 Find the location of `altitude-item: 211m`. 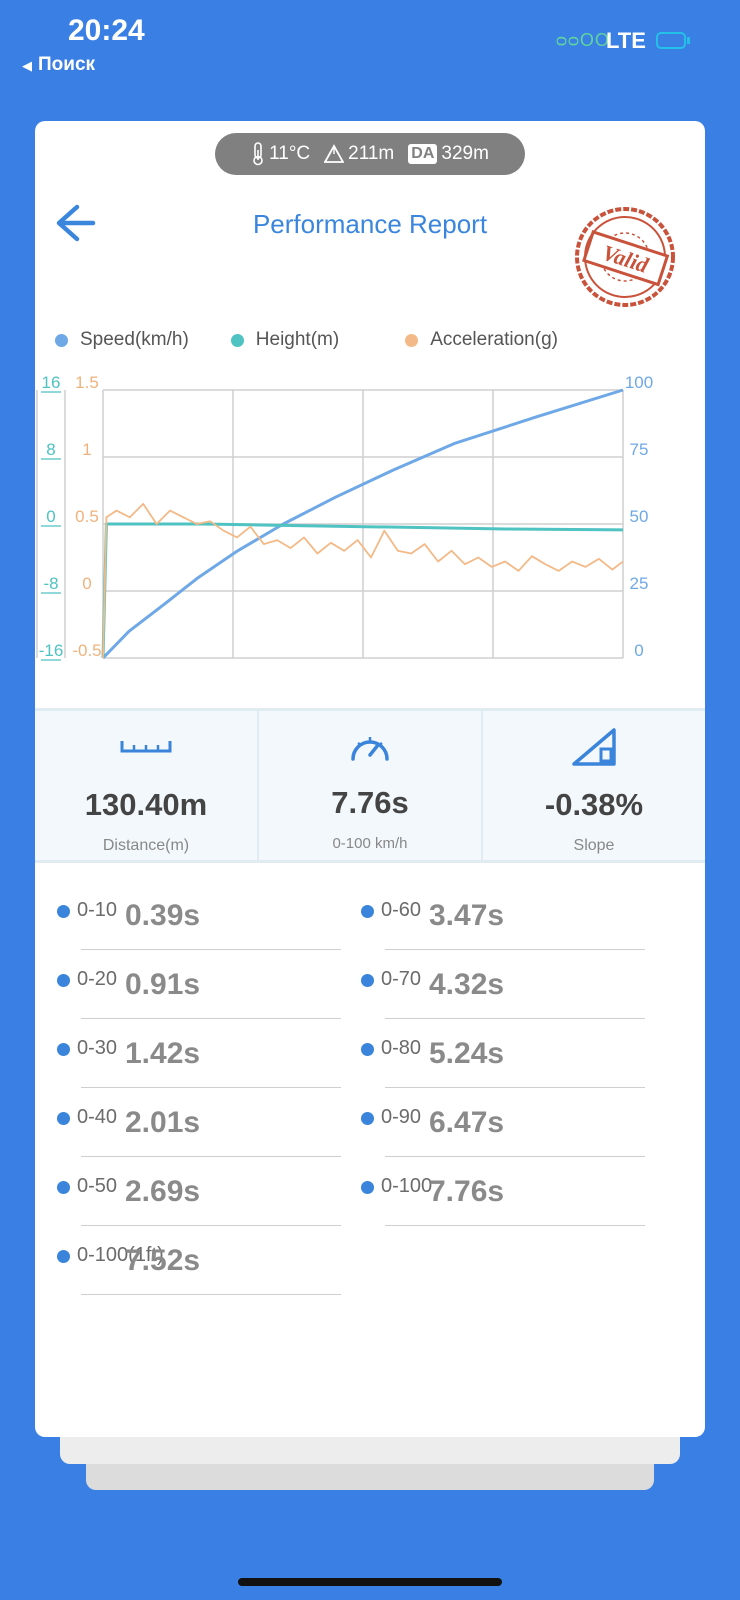

altitude-item: 211m is located at coordinates (359, 154).